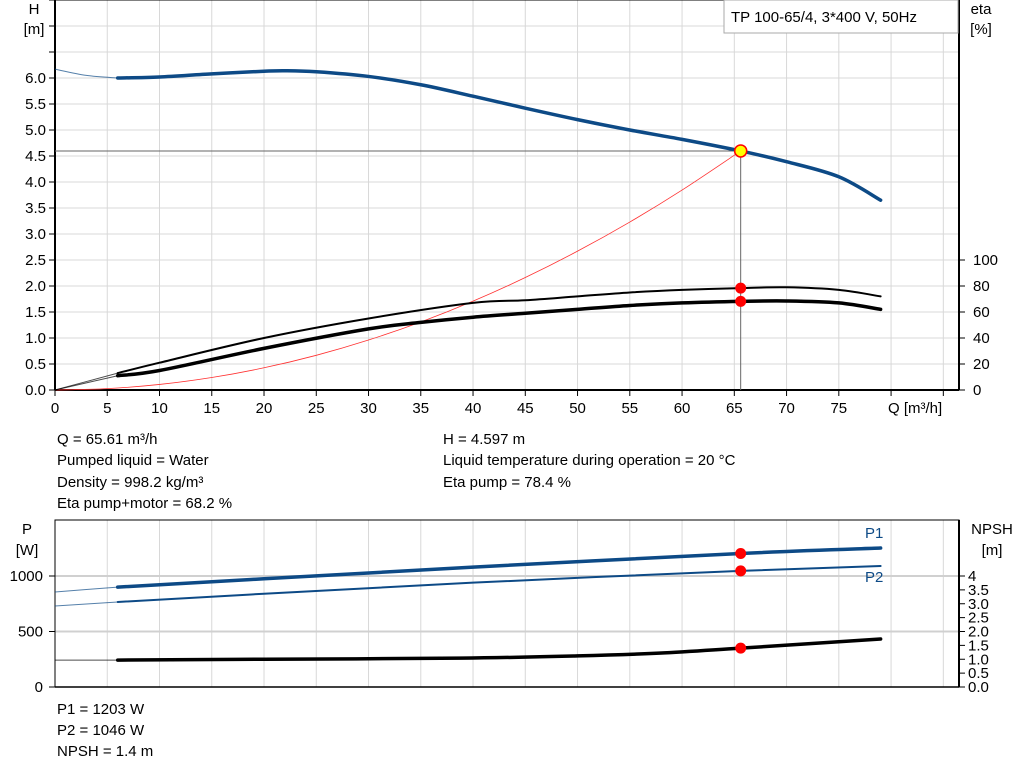  Describe the element at coordinates (981, 364) in the screenshot. I see `eta-tick-label: 20` at that location.